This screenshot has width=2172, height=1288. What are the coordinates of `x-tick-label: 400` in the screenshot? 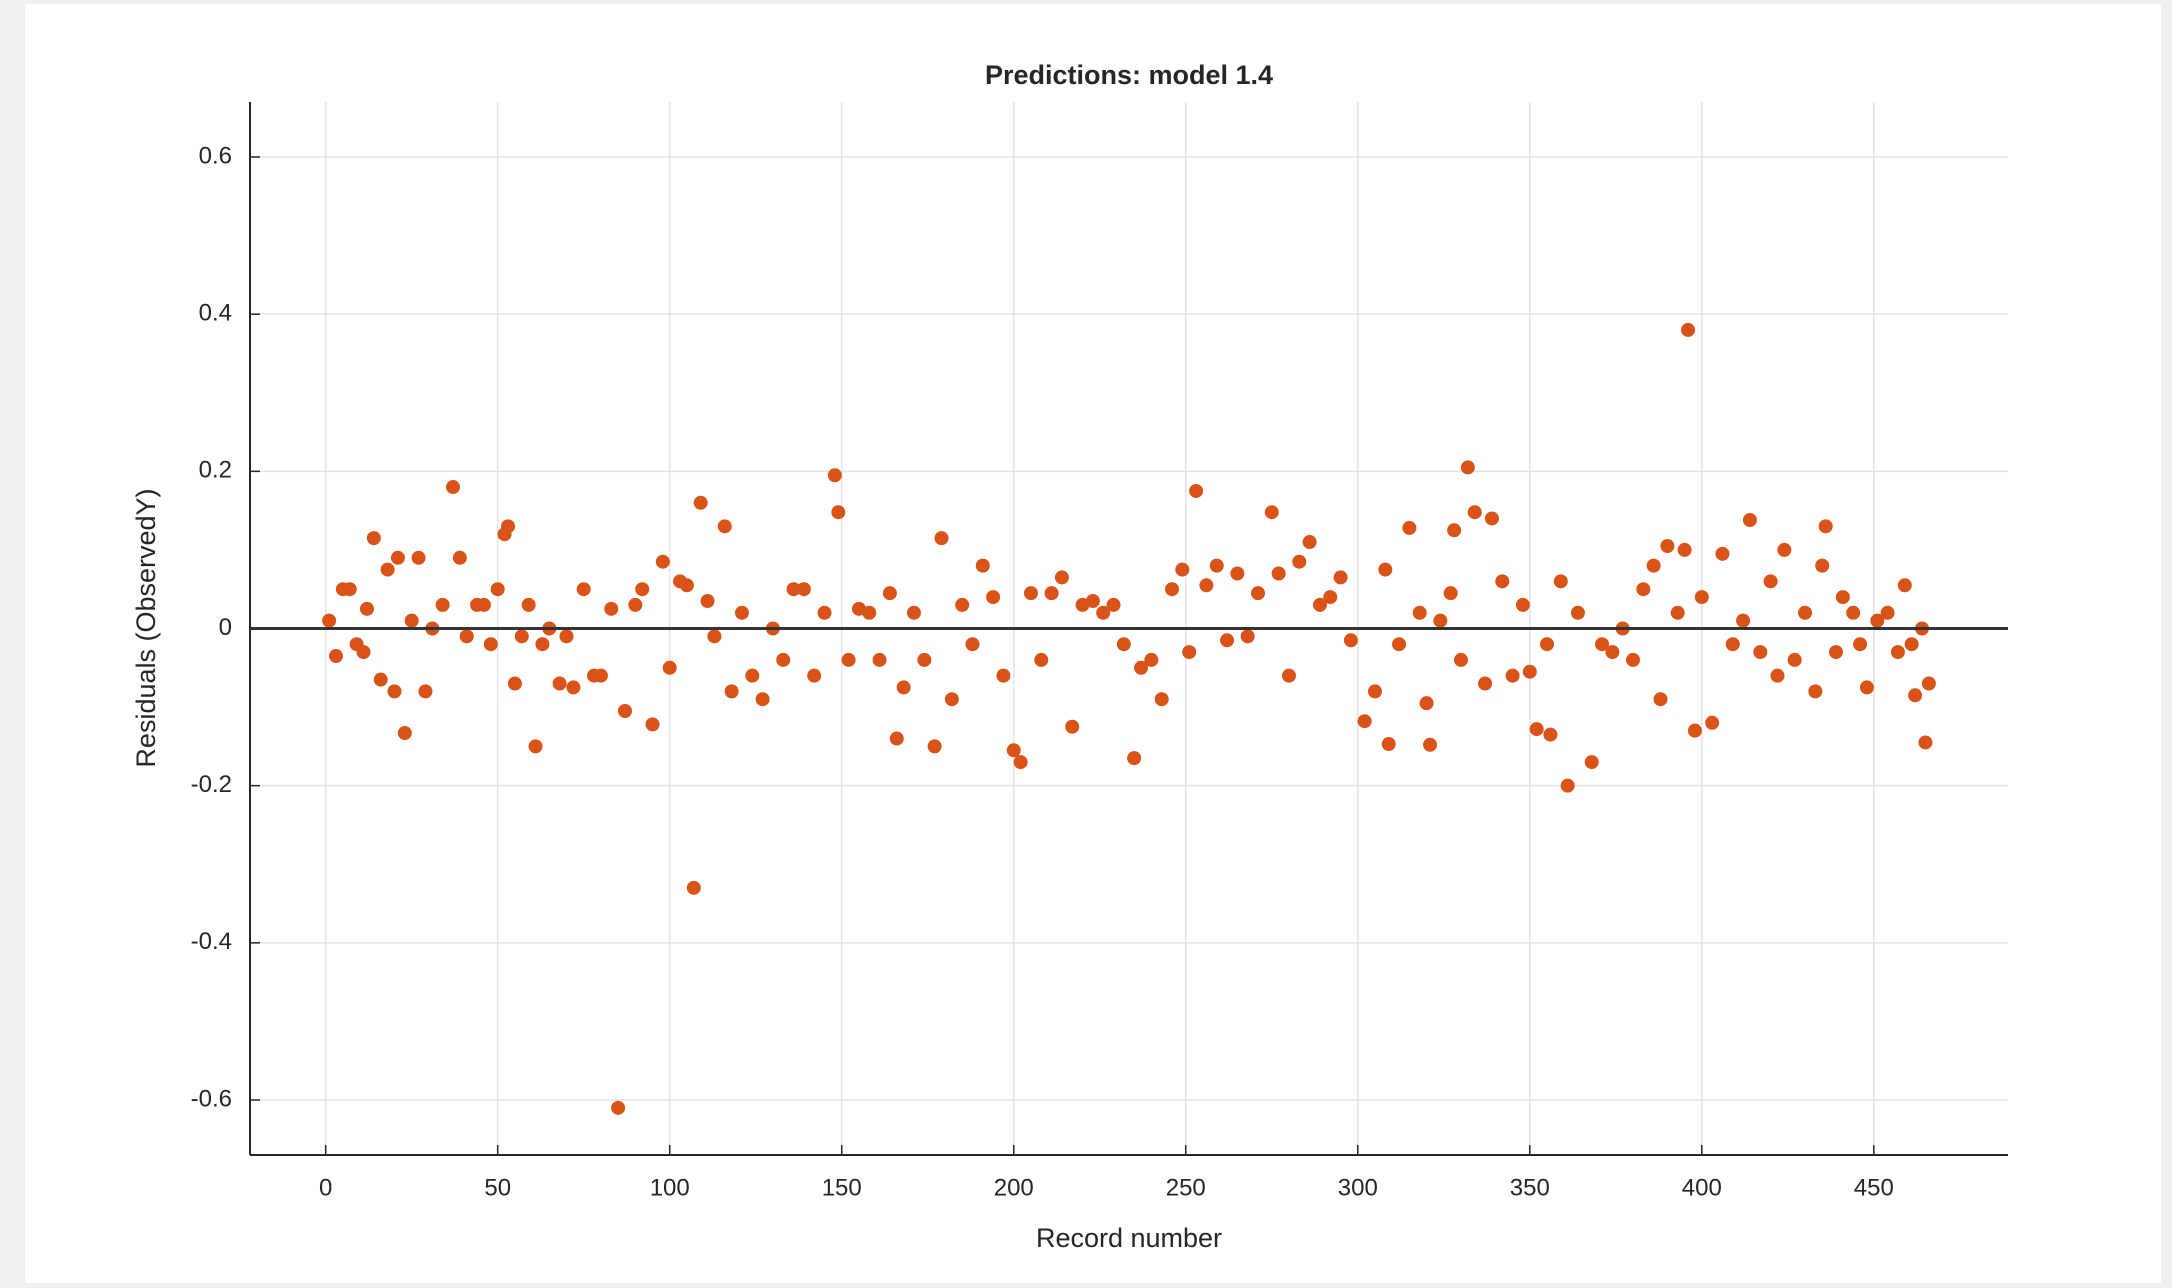 It's located at (1702, 1187).